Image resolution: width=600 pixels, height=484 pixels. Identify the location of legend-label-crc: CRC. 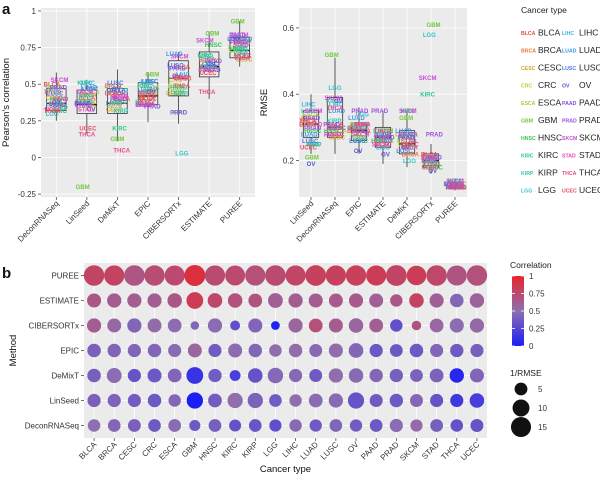
(547, 85).